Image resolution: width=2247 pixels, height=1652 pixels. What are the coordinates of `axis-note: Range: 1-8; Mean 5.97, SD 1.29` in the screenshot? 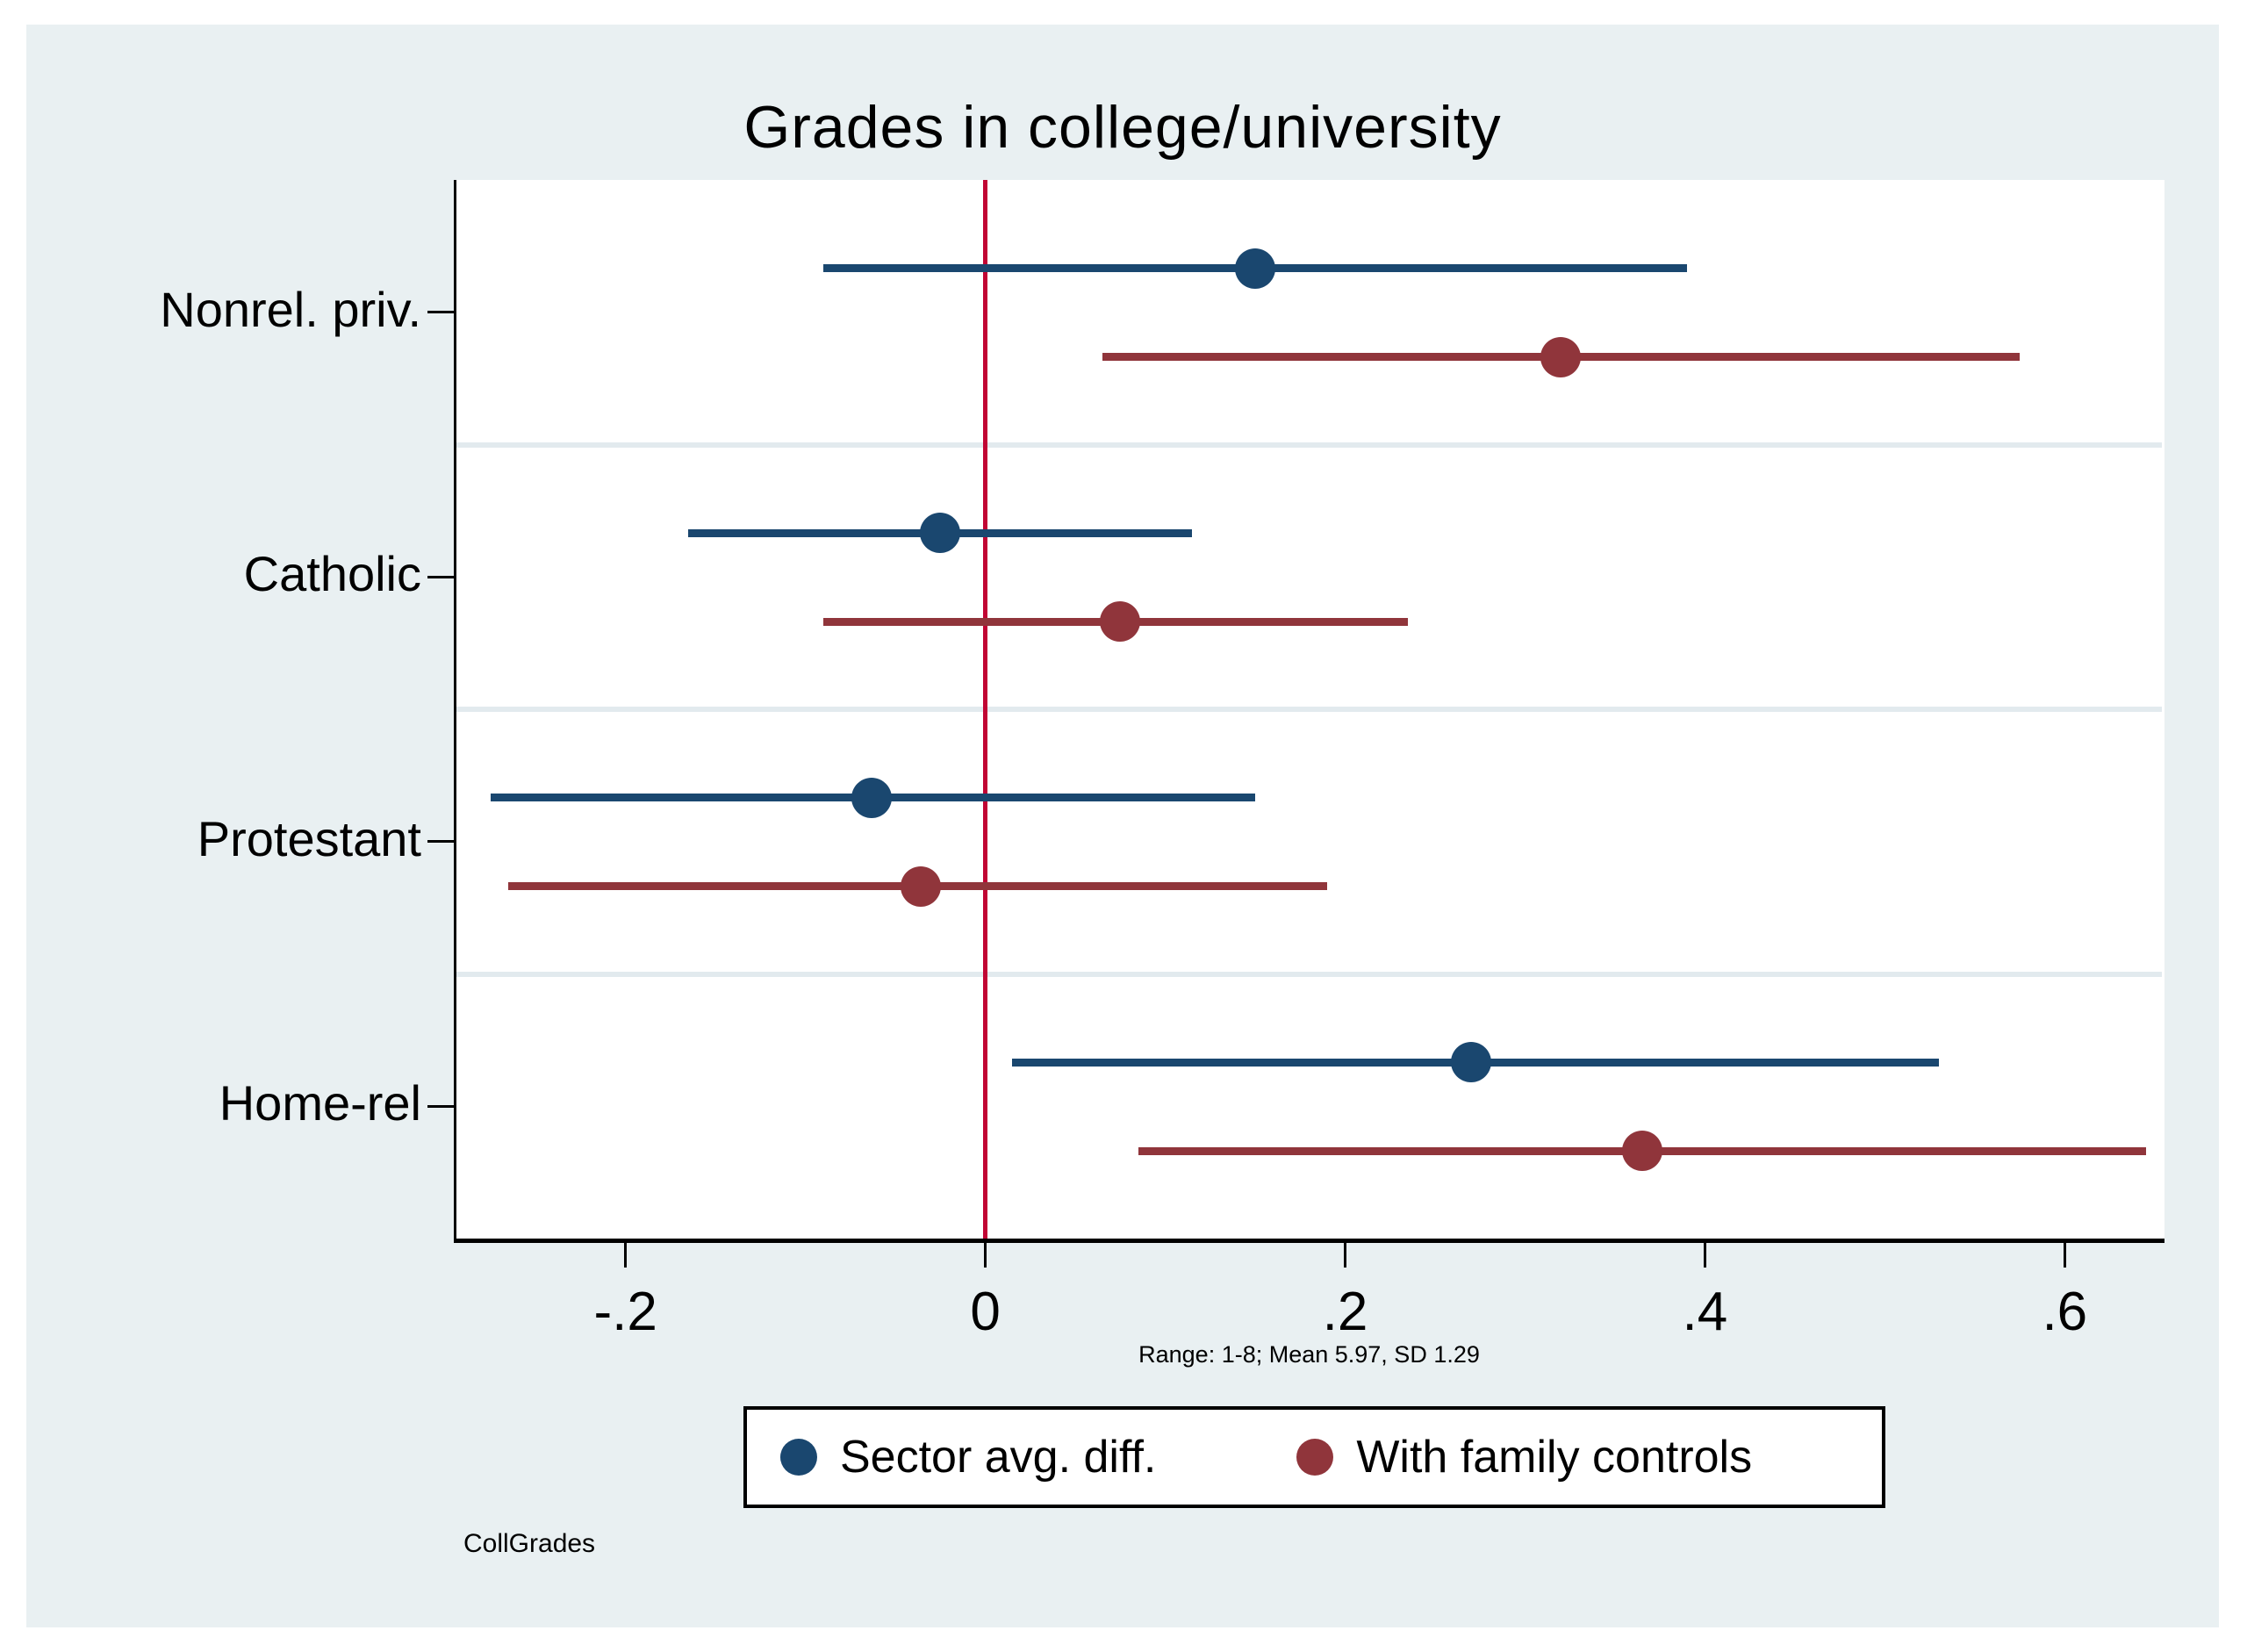 It's located at (1309, 1355).